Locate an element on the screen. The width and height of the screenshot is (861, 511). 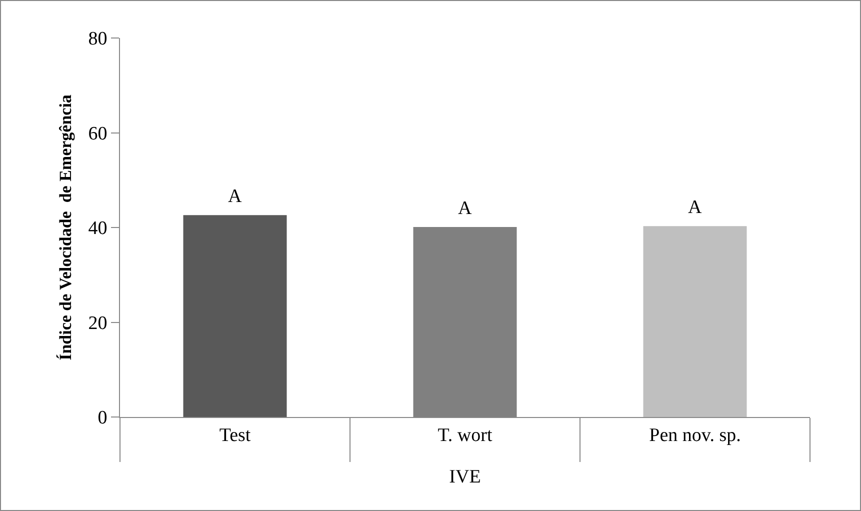
y-tick-label: 60 is located at coordinates (98, 133).